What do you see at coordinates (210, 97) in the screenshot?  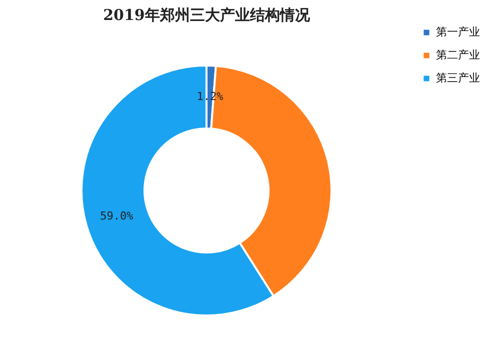 I see `data-label: 1.2%` at bounding box center [210, 97].